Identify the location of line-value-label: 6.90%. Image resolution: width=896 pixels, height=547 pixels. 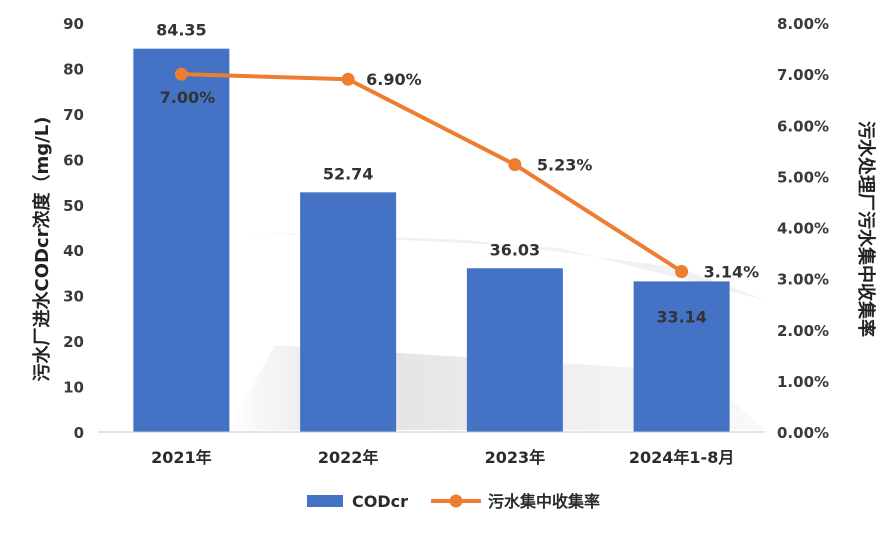
(394, 79).